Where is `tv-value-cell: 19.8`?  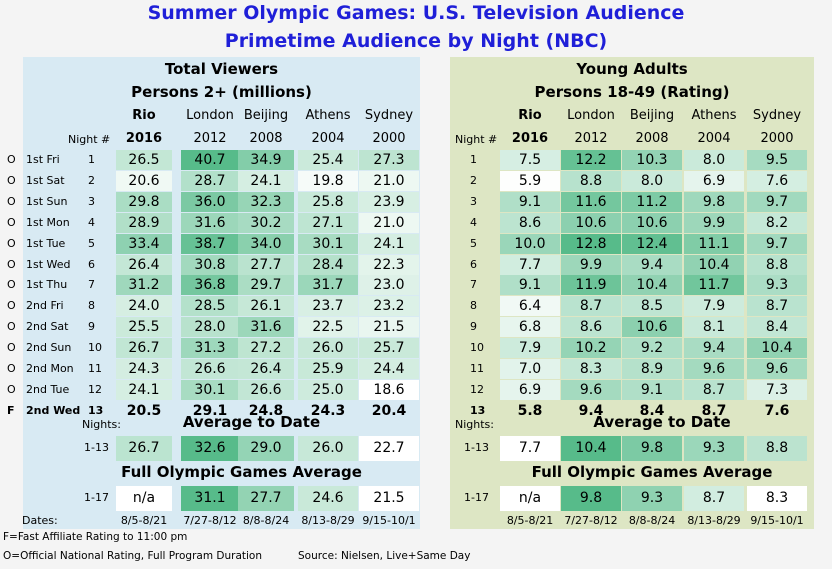
tv-value-cell: 19.8 is located at coordinates (328, 180).